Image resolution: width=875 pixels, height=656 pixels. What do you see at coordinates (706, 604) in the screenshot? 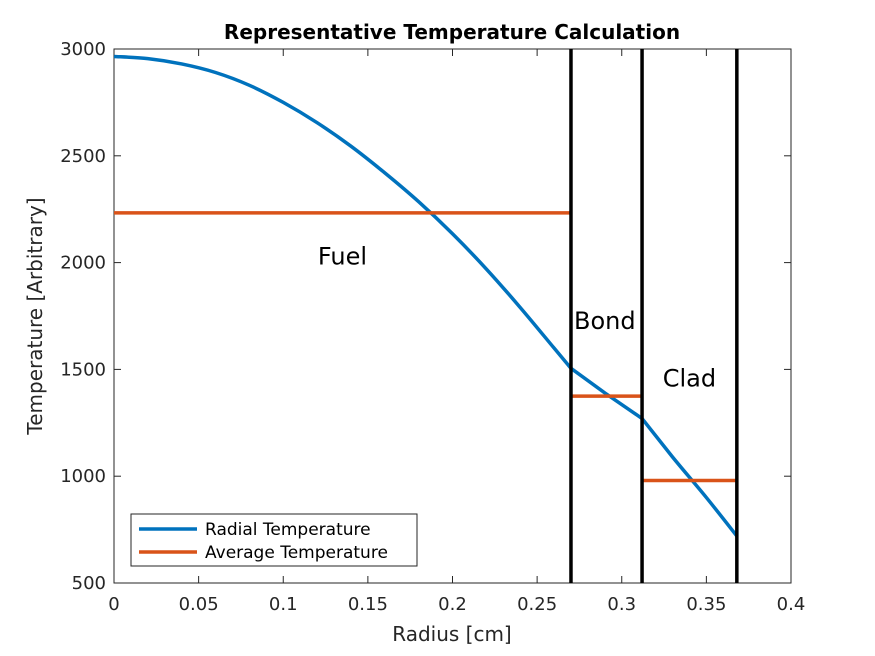
I see `x-tick-label: 0.35` at bounding box center [706, 604].